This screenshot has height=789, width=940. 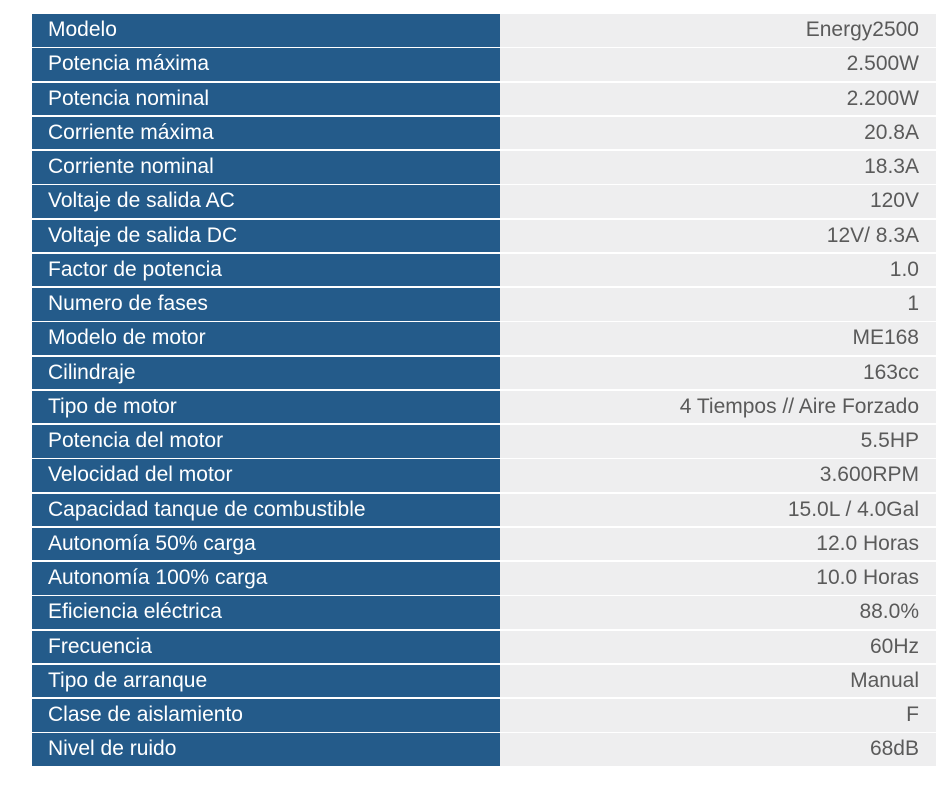 I want to click on spec-row: Velocidad del motor 3.600RPM, so click(x=484, y=475).